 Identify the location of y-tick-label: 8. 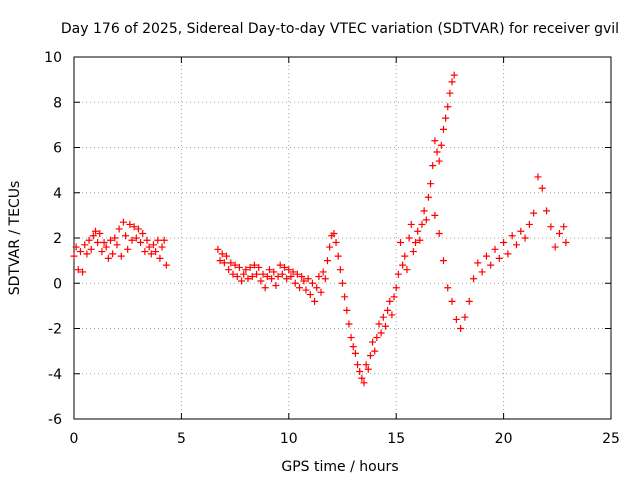
(57, 103).